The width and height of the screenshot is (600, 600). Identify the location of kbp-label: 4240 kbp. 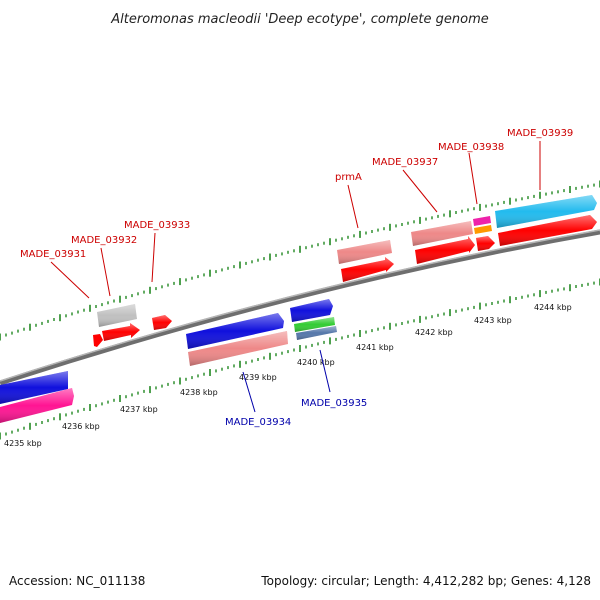
(316, 362).